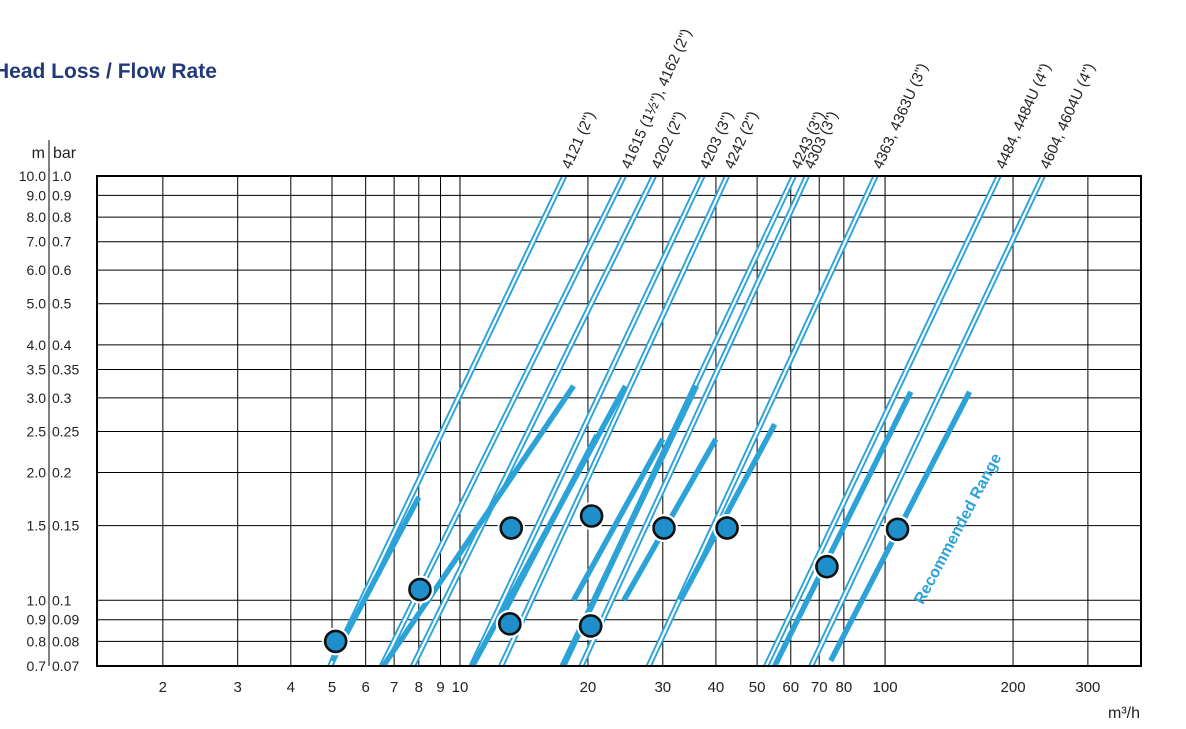 The height and width of the screenshot is (729, 1186). I want to click on y-tick-label-bar: 0.25, so click(65, 431).